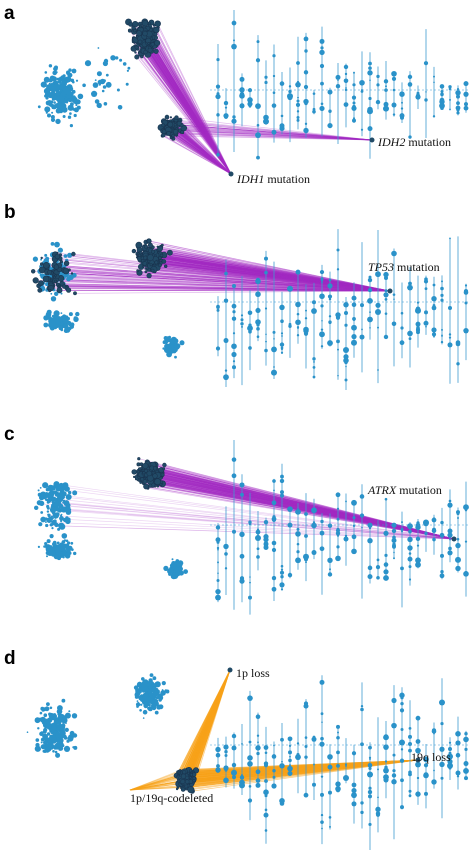 The width and height of the screenshot is (472, 855). I want to click on panel-c-edges, so click(247, 499).